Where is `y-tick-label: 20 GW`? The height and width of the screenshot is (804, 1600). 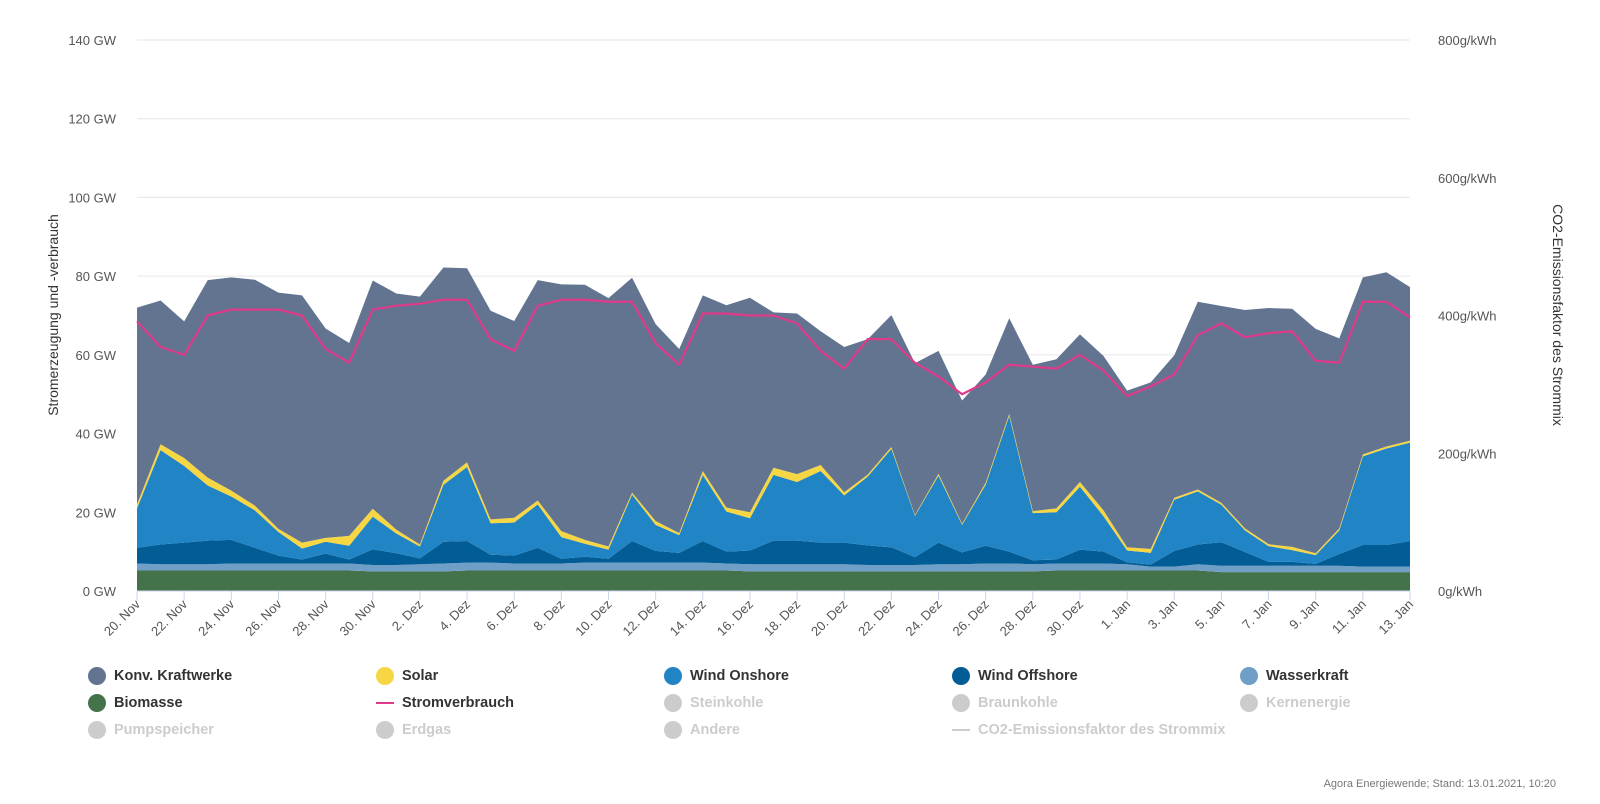
y-tick-label: 20 GW is located at coordinates (96, 512).